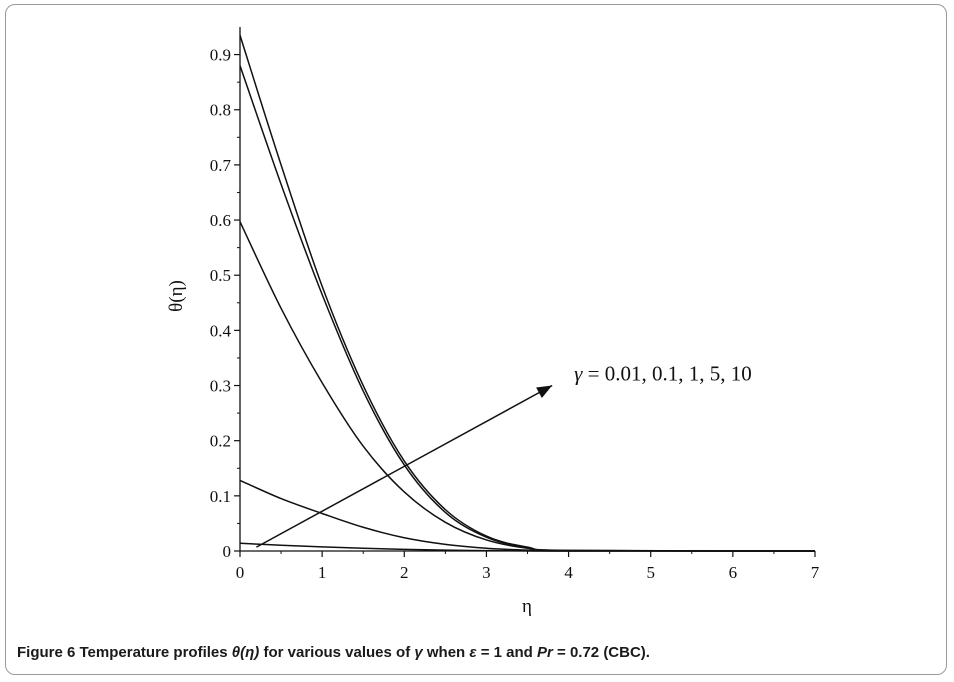 The width and height of the screenshot is (954, 682). Describe the element at coordinates (544, 391) in the screenshot. I see `annotation-arrow-head` at that location.